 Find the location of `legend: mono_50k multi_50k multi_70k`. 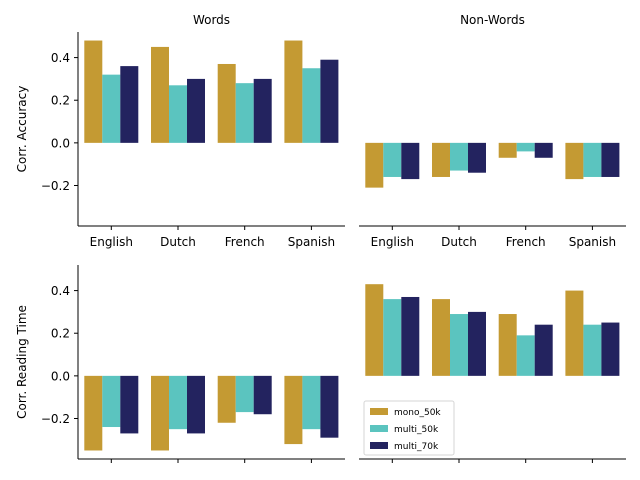

legend: mono_50k multi_50k multi_70k is located at coordinates (409, 428).